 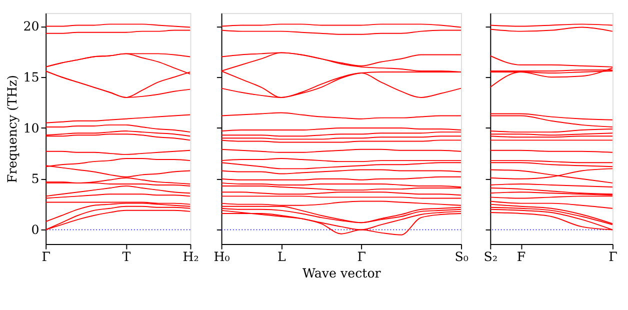 What do you see at coordinates (127, 256) in the screenshot?
I see `x-tick-label: T` at bounding box center [127, 256].